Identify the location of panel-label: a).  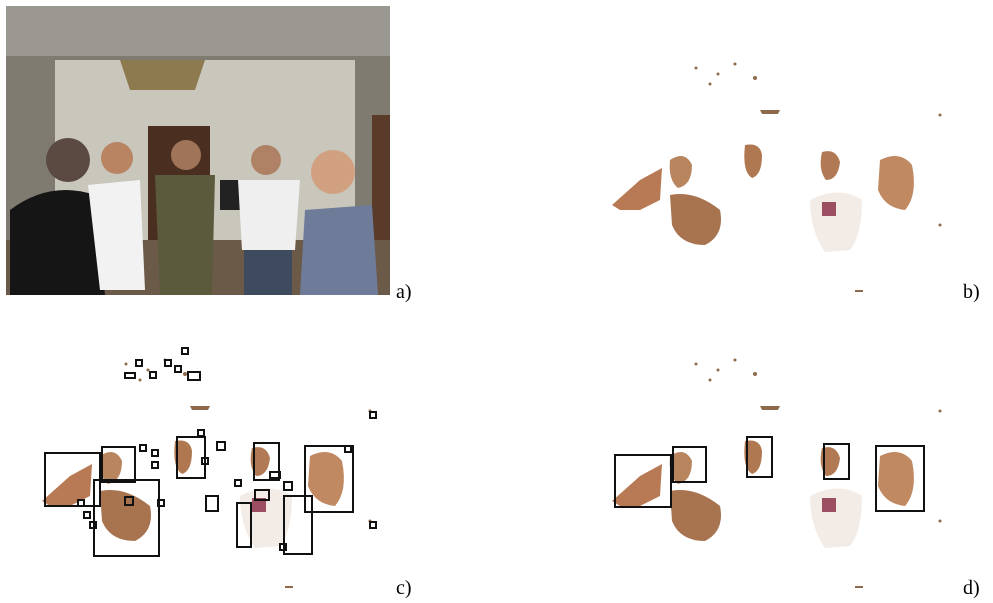
(404, 292).